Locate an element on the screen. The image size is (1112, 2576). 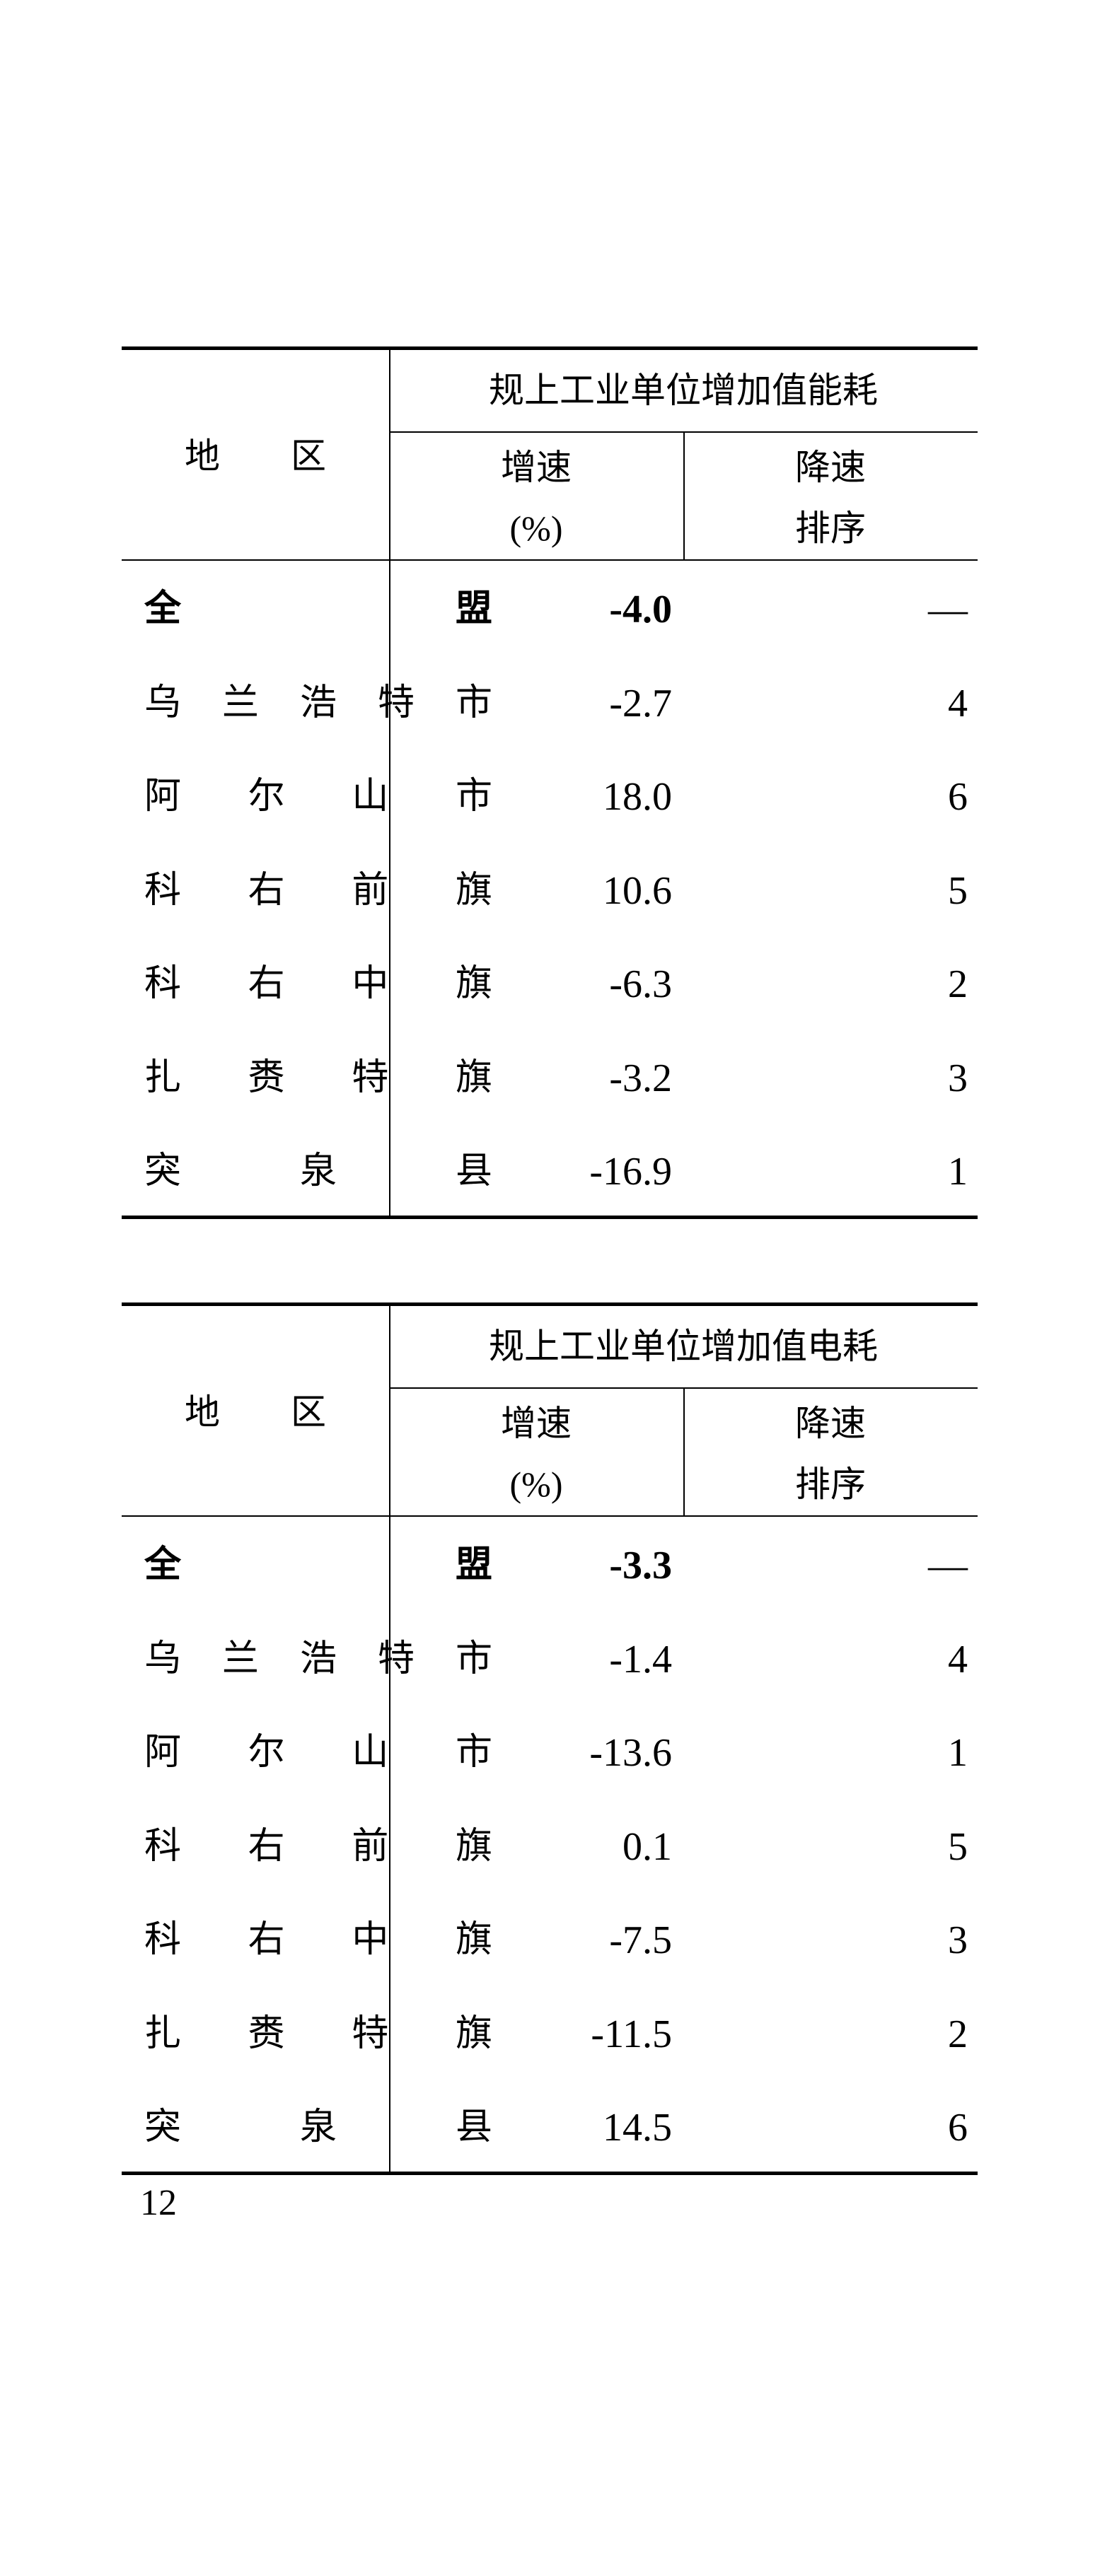
growth-value: 10.6 is located at coordinates (637, 890).